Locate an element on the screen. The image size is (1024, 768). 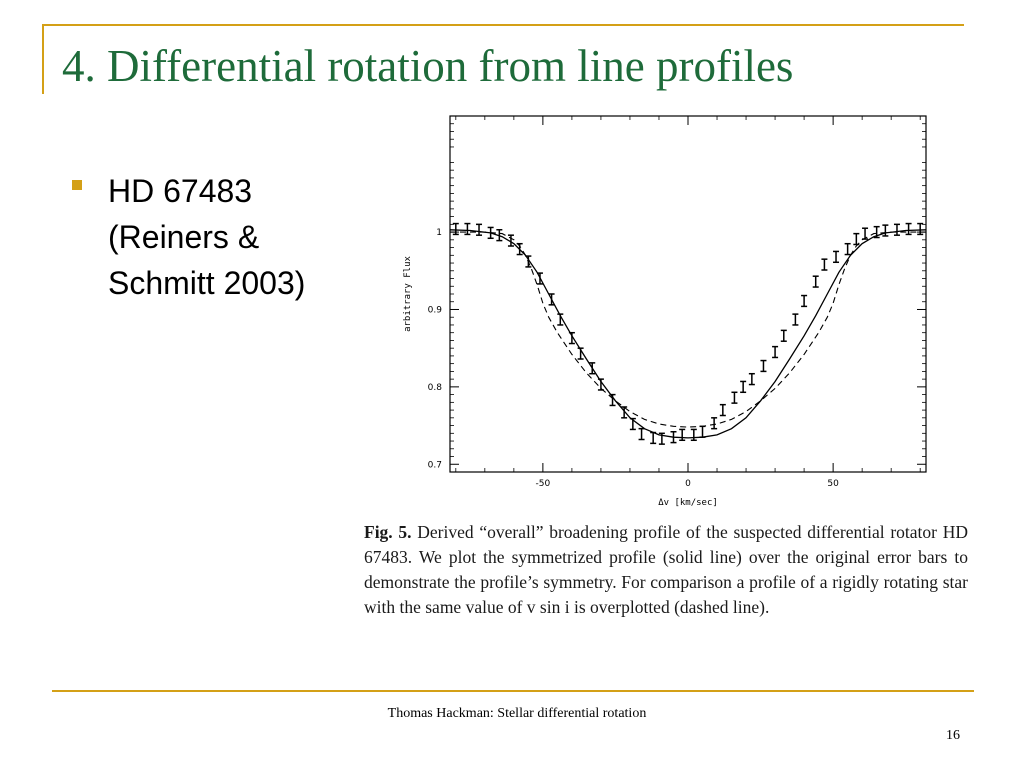
caption-label: Fig. 5. is located at coordinates (388, 532).